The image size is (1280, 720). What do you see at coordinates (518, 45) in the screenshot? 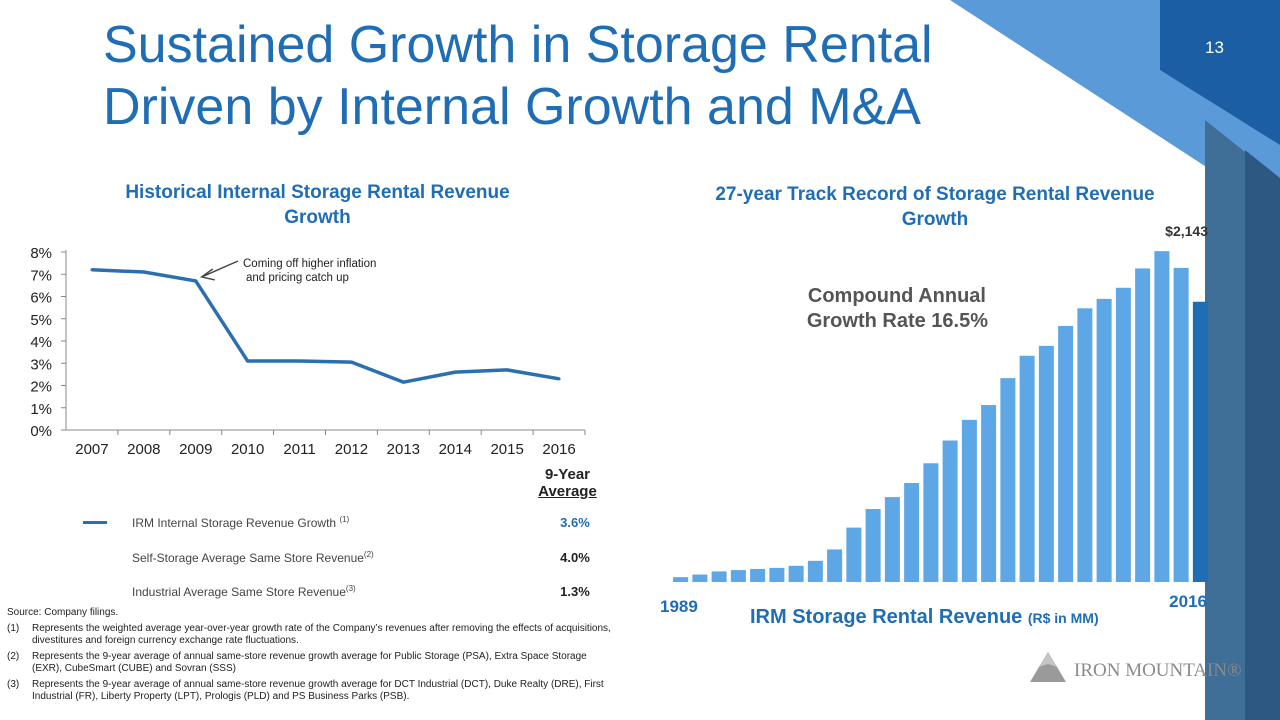
I see `title-line-1: Sustained Growth in Storage Rental` at bounding box center [518, 45].